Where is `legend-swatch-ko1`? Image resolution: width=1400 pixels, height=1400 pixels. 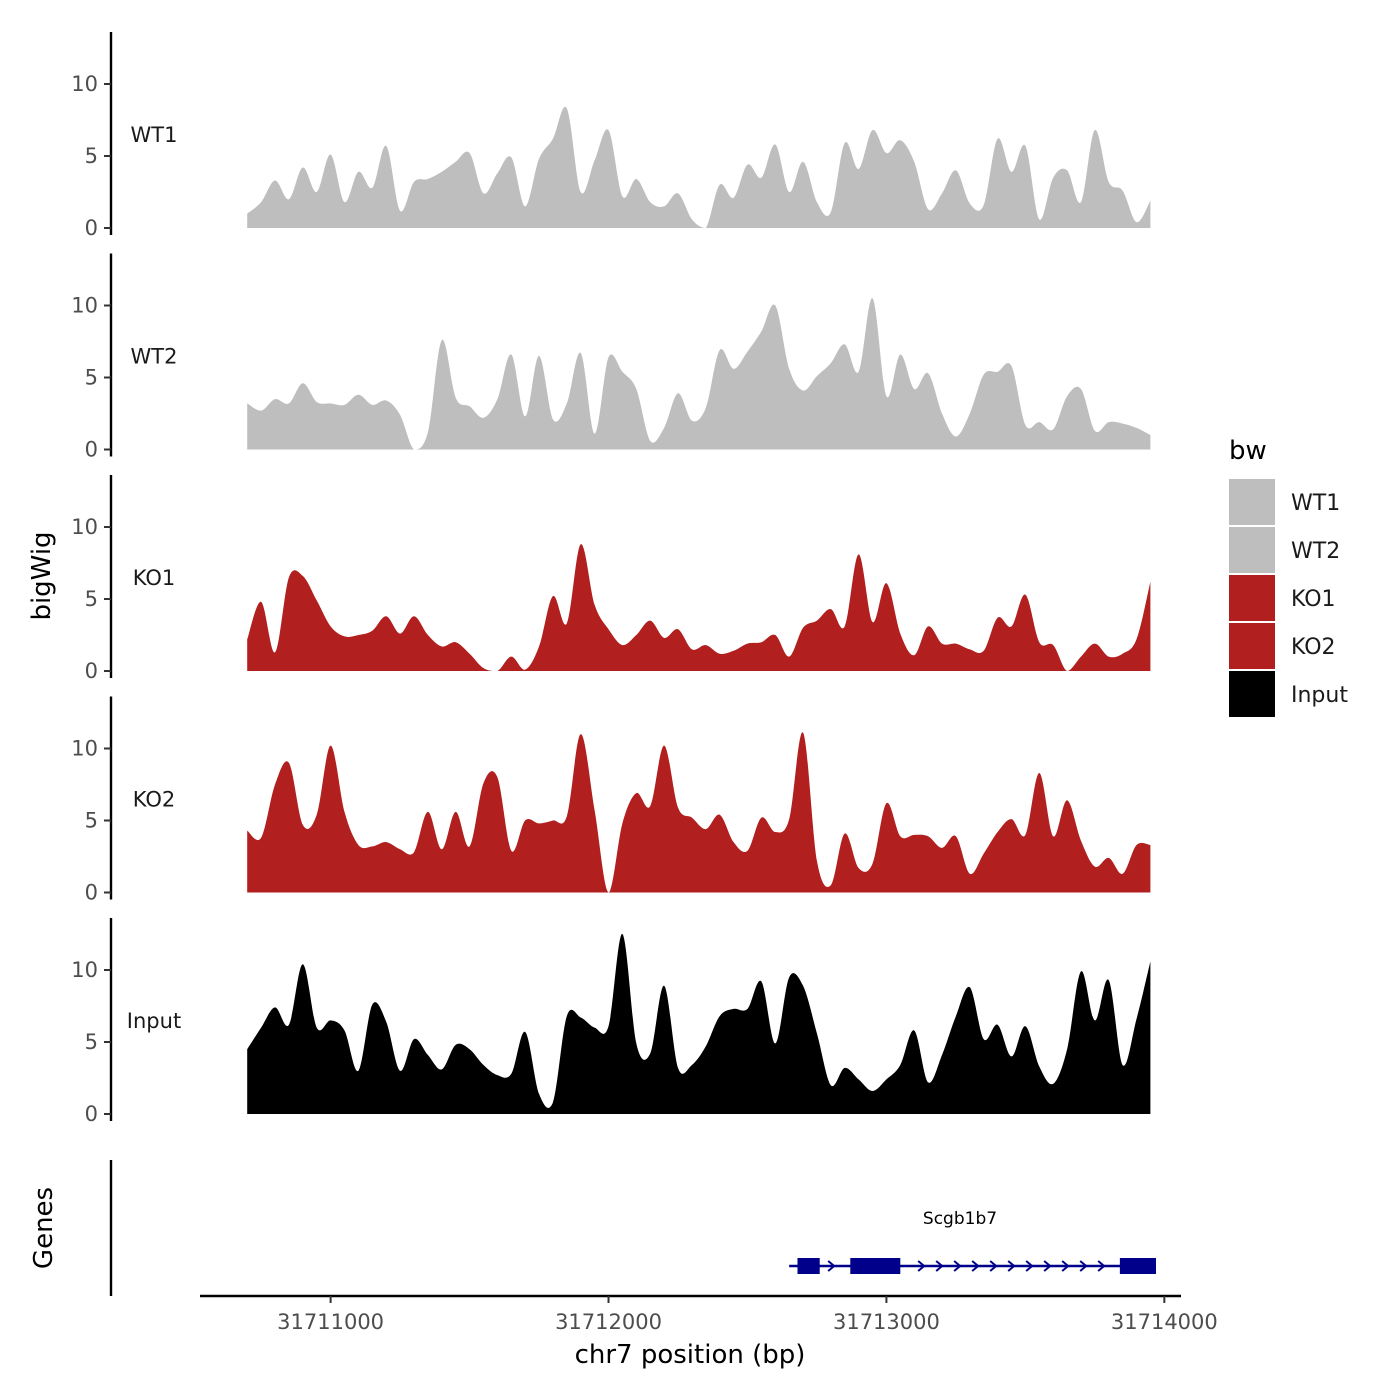
legend-swatch-ko1 is located at coordinates (1252, 598).